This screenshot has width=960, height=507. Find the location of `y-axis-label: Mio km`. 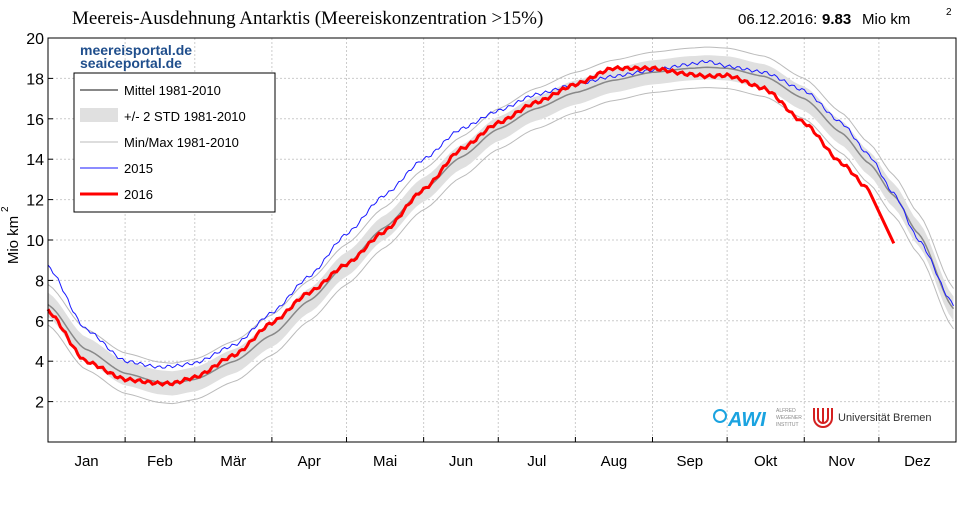

y-axis-label: Mio km is located at coordinates (13, 240).